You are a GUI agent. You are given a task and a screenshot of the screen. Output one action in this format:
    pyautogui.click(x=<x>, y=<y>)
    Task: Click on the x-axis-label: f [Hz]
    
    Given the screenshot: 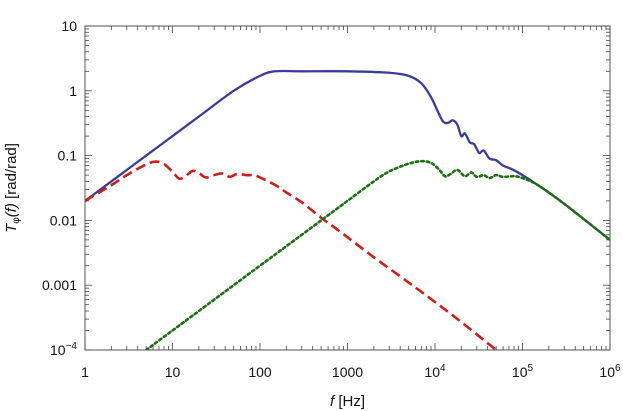 What is the action you would take?
    pyautogui.click(x=347, y=401)
    